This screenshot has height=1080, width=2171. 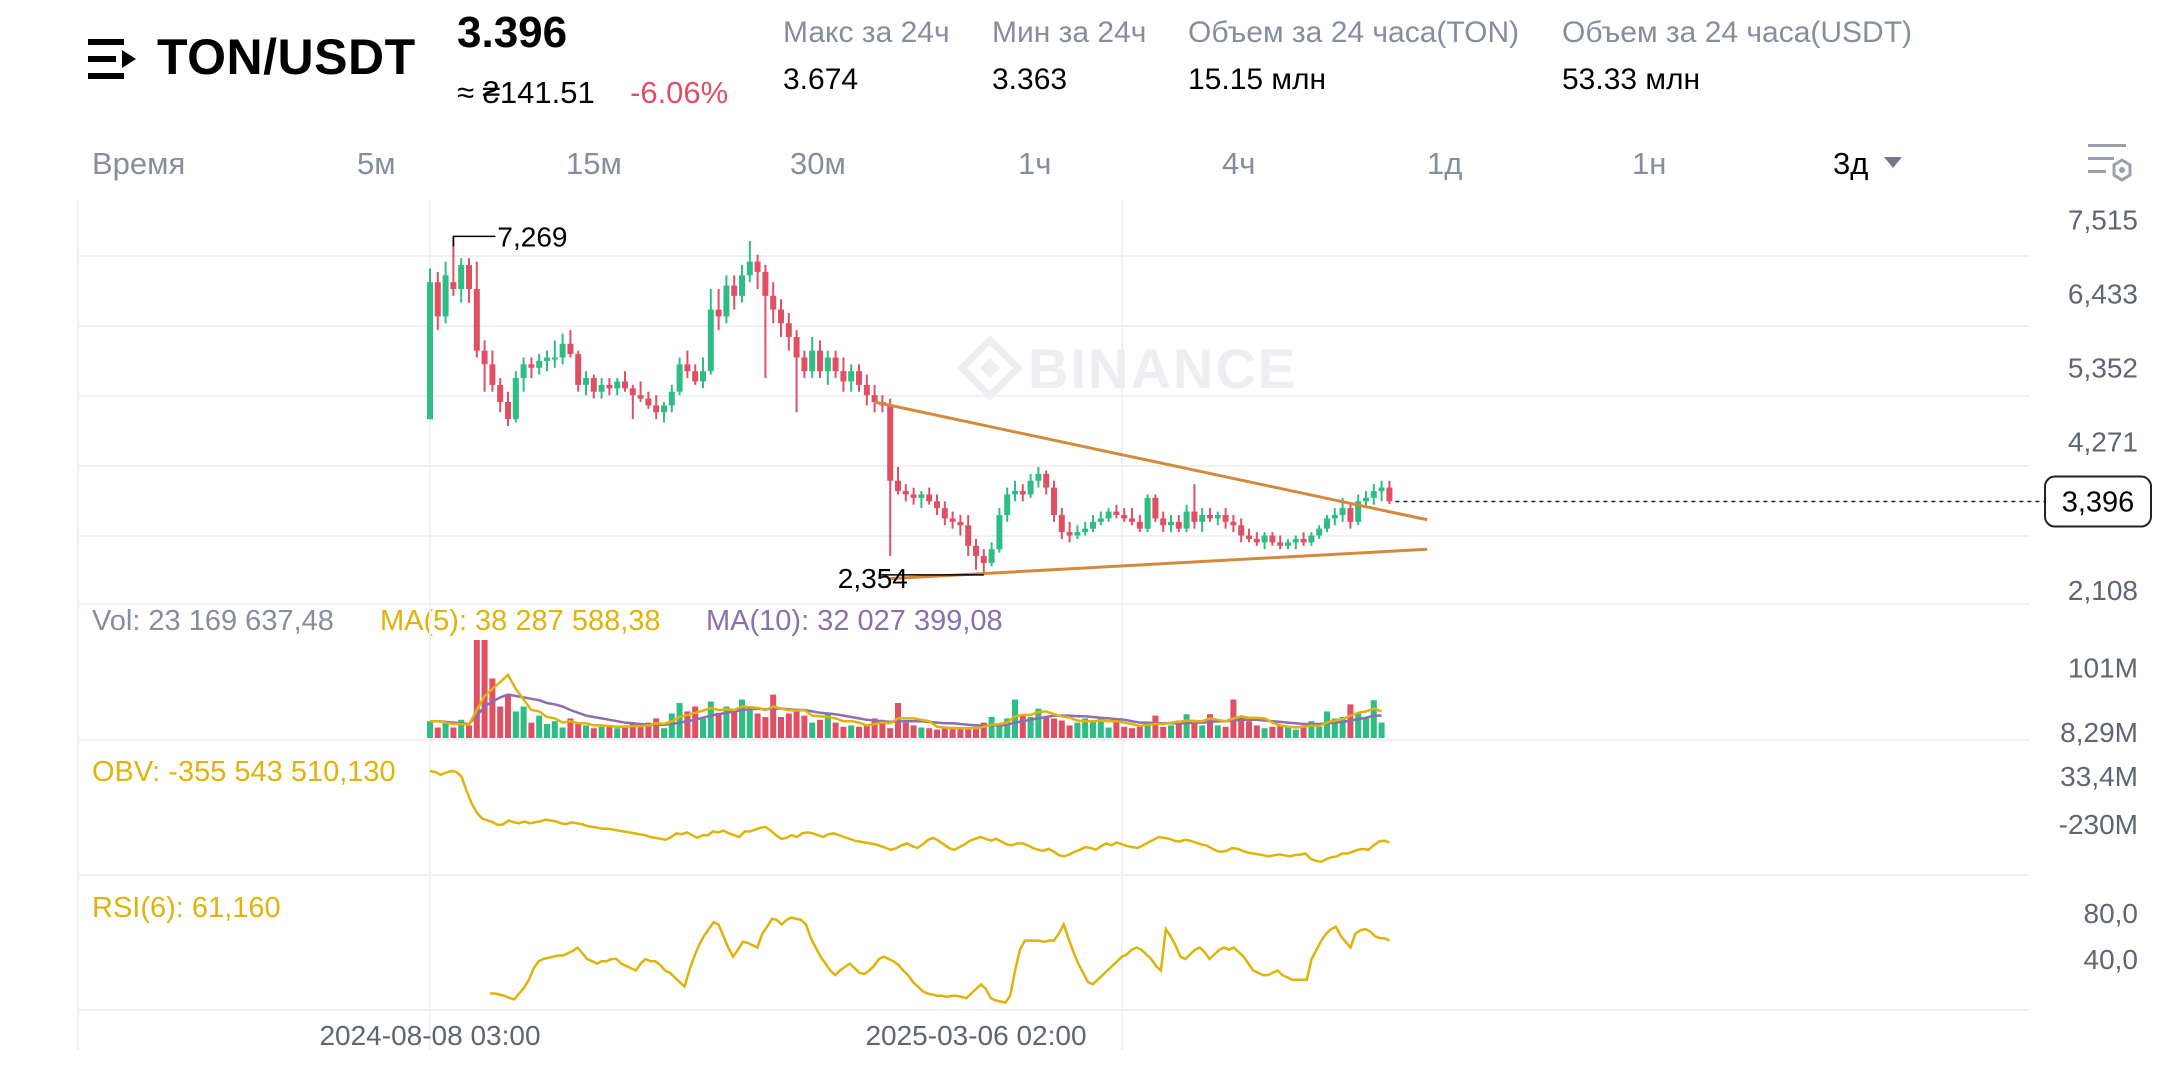 What do you see at coordinates (113, 59) in the screenshot?
I see `menu-icon` at bounding box center [113, 59].